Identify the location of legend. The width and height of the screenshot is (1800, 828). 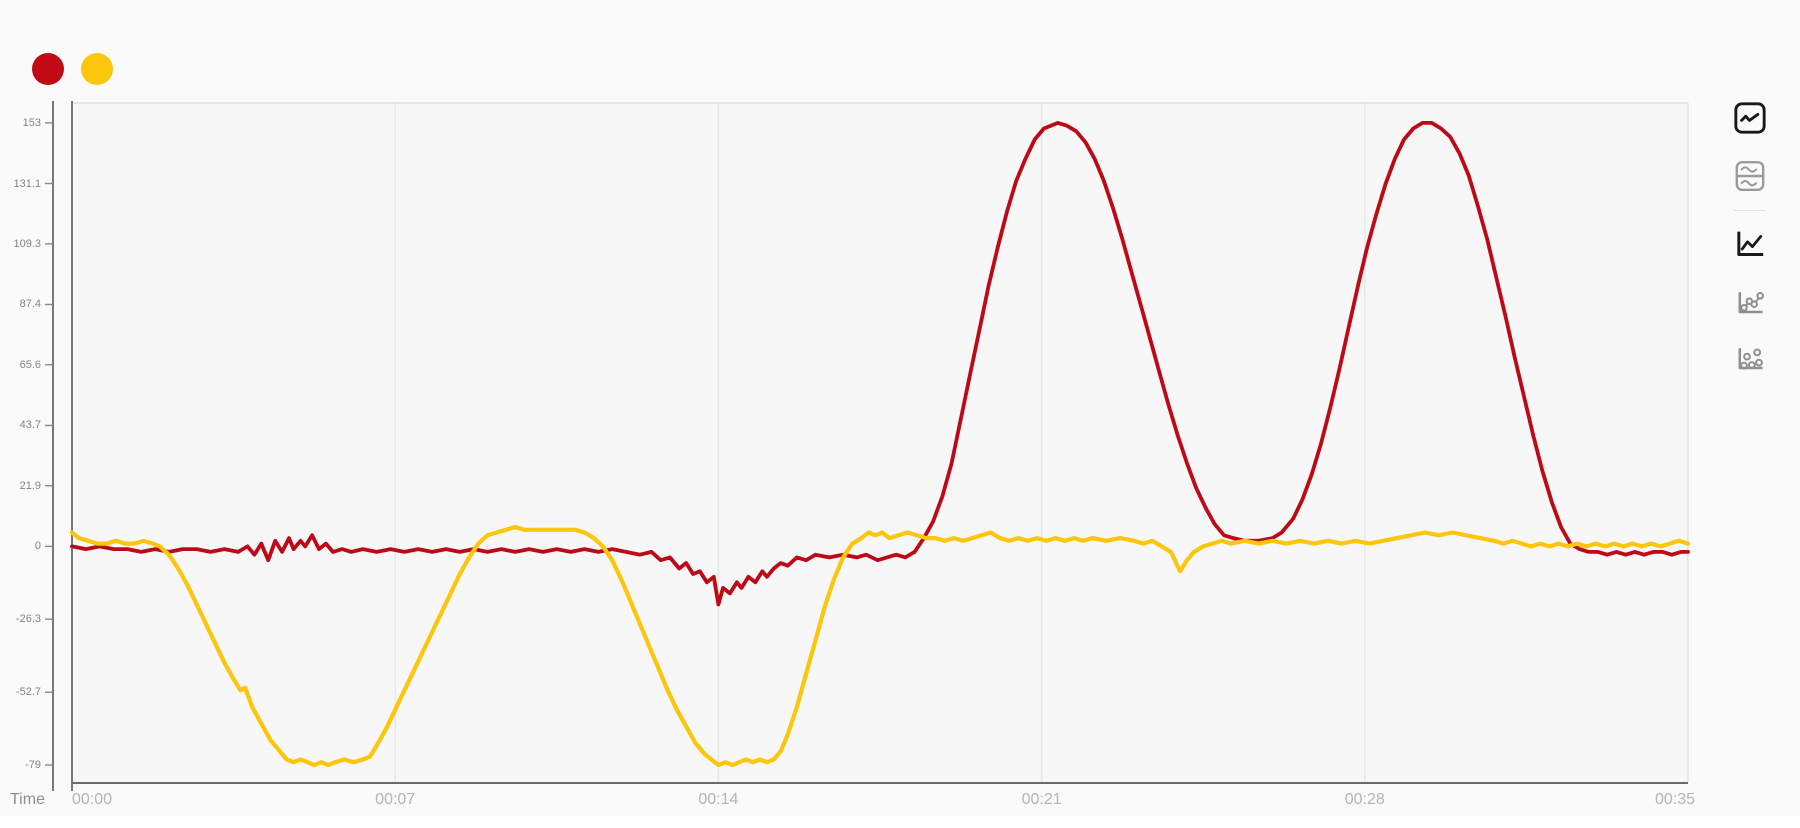
(72, 69).